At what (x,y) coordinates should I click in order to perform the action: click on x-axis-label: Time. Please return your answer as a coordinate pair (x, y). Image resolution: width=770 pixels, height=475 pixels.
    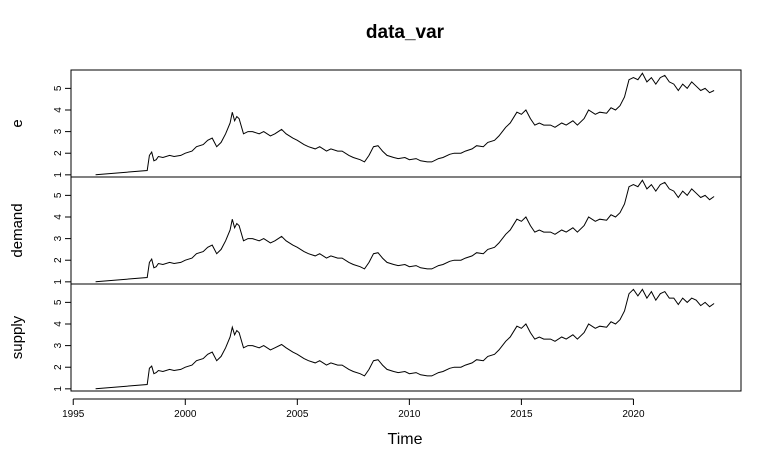
    Looking at the image, I should click on (405, 439).